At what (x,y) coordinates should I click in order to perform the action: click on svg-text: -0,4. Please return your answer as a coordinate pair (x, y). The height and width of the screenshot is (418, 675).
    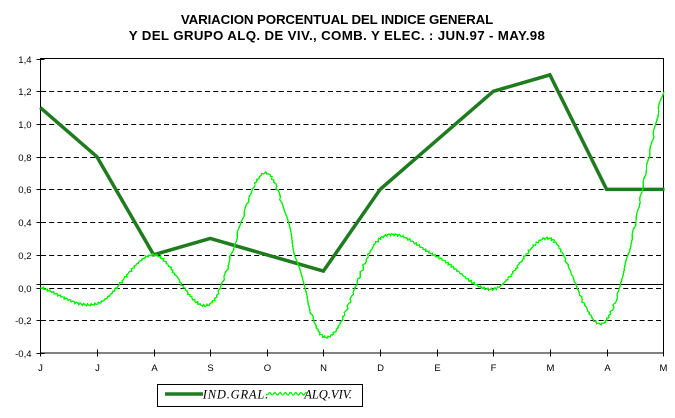
    Looking at the image, I should click on (23, 354).